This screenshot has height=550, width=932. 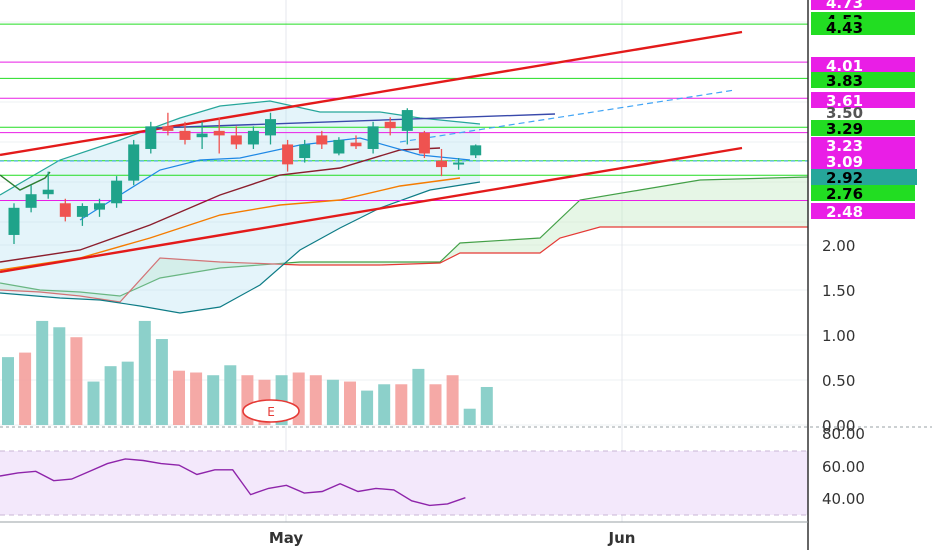 I want to click on axis-tick-label: 0.50, so click(x=838, y=381).